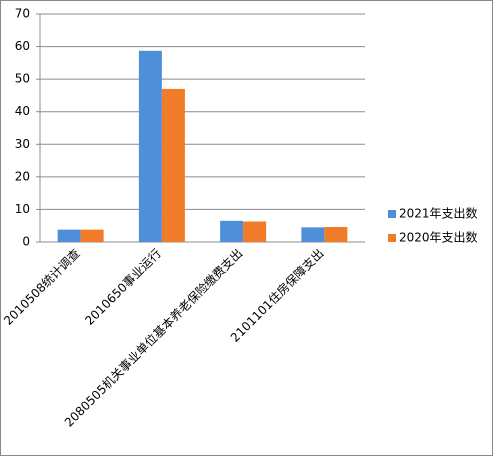  Describe the element at coordinates (22, 144) in the screenshot. I see `y-tick-label: 30` at that location.